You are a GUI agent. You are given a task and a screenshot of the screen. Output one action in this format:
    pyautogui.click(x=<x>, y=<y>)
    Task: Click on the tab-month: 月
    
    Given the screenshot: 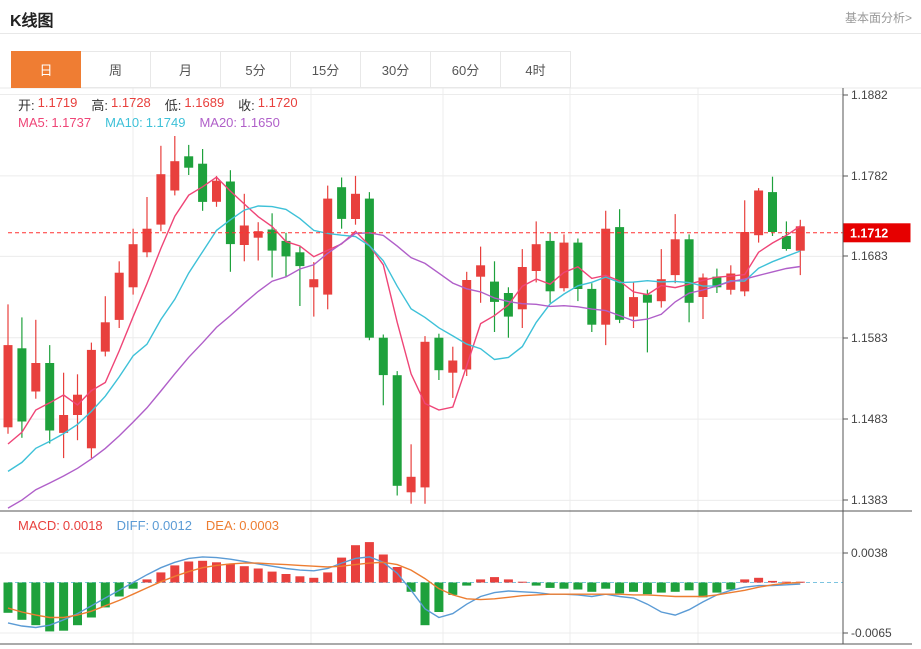 What is the action you would take?
    pyautogui.click(x=186, y=69)
    